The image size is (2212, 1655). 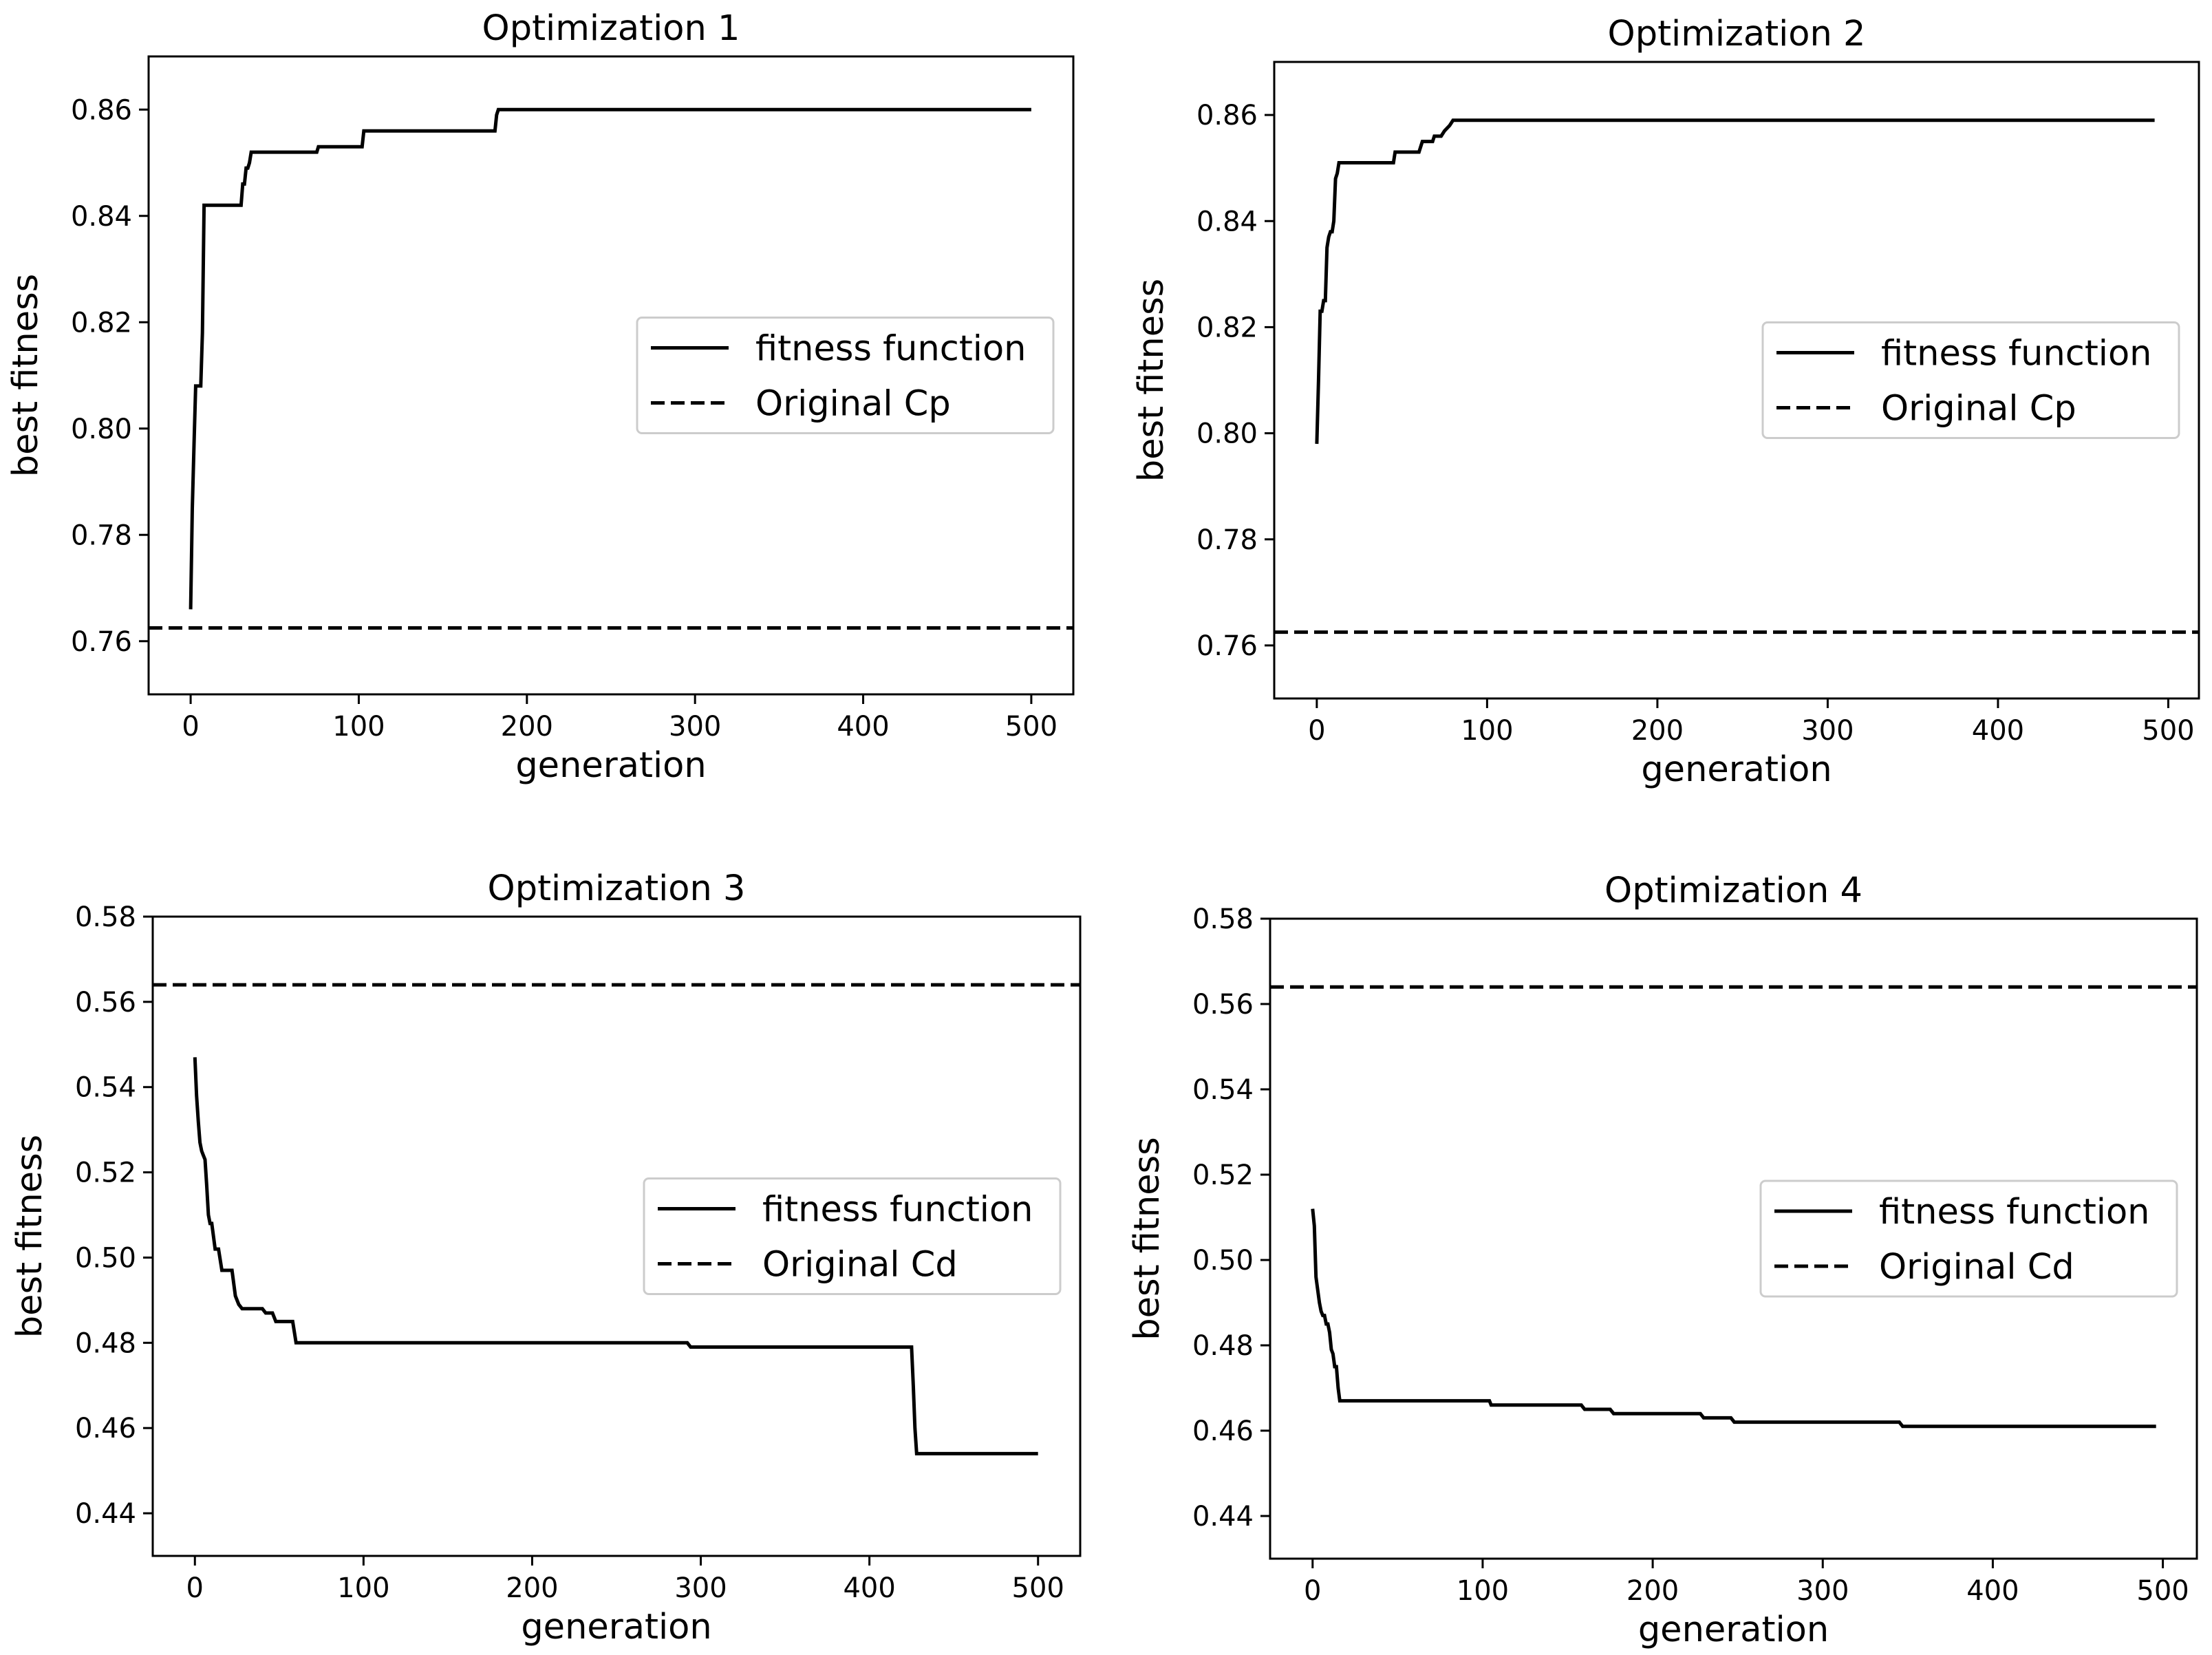 I want to click on chart-title: Optimization 1, so click(x=611, y=28).